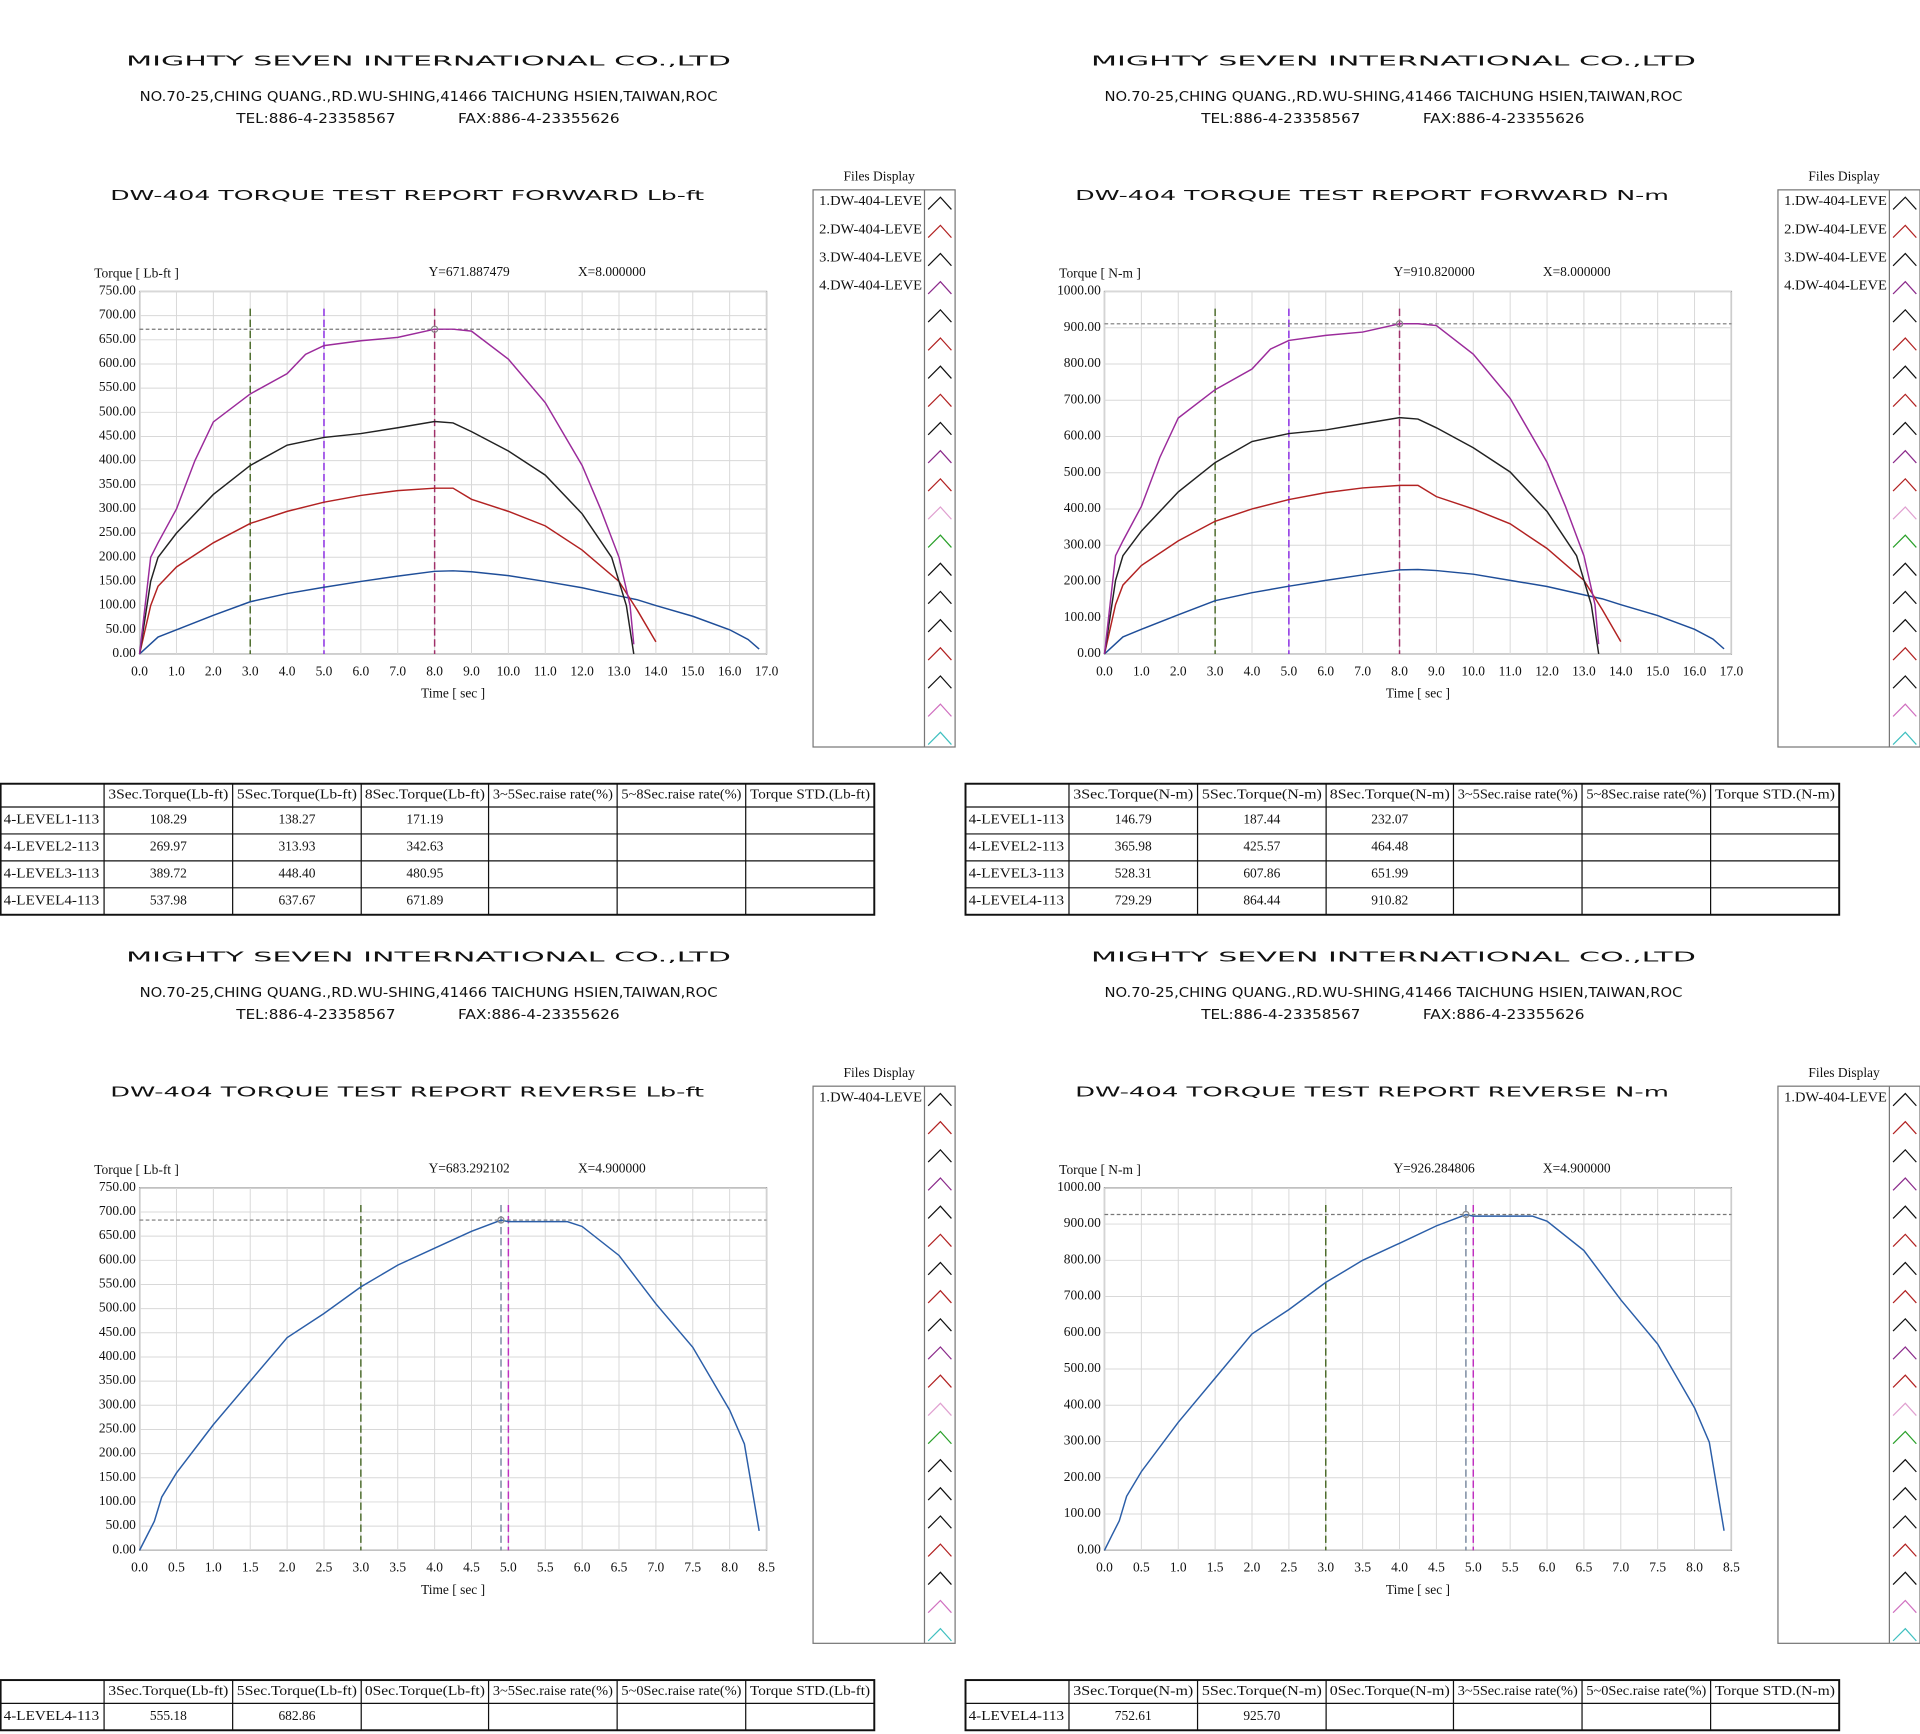  Describe the element at coordinates (469, 271) in the screenshot. I see `cursor-y-readout: Y=671.887479` at that location.